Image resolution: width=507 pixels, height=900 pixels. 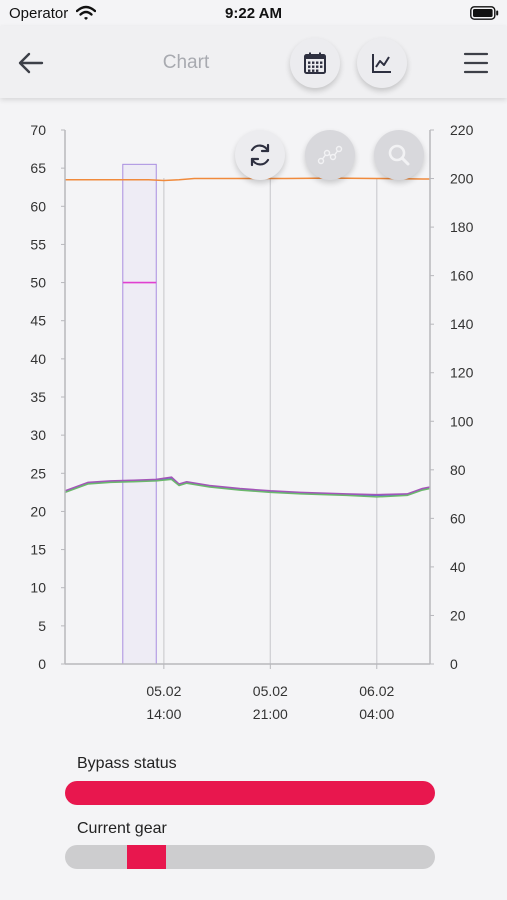 I want to click on y-right-tick-label: 180, so click(x=462, y=227).